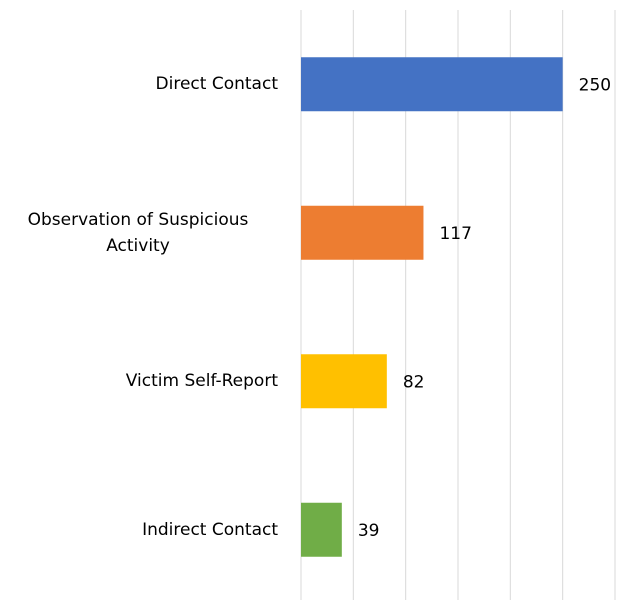  Describe the element at coordinates (414, 382) in the screenshot. I see `value-label: 82` at that location.